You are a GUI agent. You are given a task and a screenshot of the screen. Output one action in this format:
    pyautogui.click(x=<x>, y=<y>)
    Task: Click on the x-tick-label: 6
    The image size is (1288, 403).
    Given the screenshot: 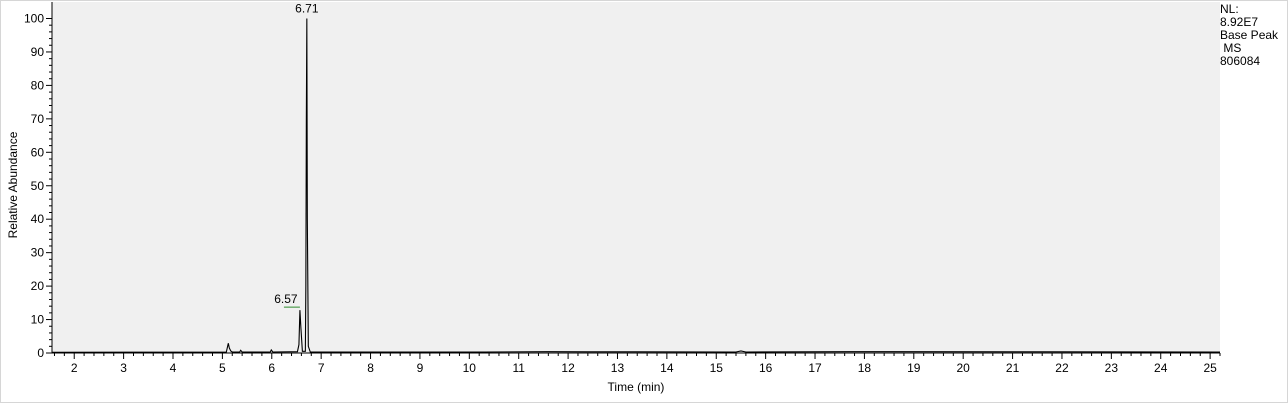 What is the action you would take?
    pyautogui.click(x=271, y=368)
    